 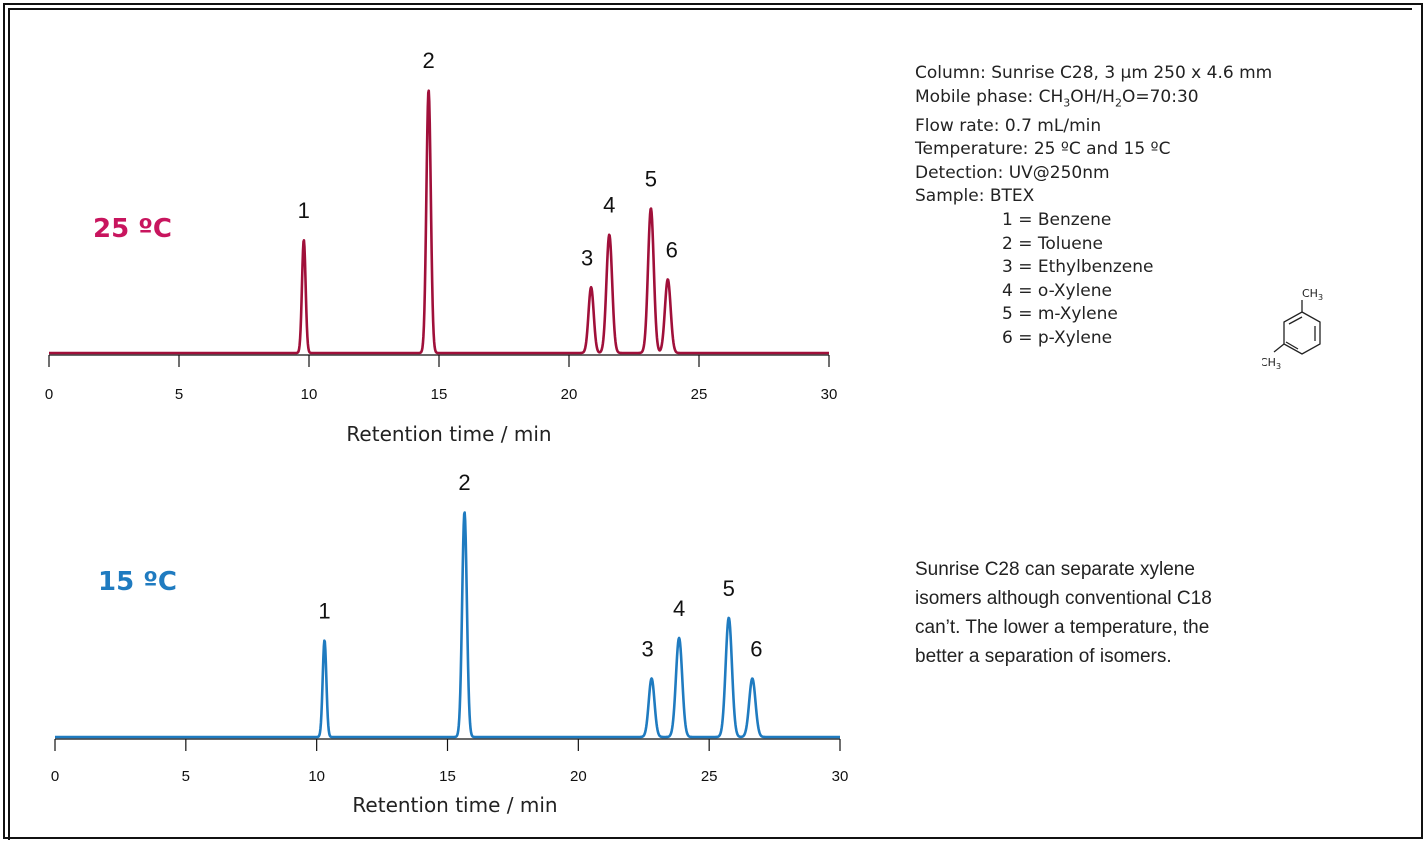 I want to click on flow-rate-text: Flow rate: 0.7 mL/min, so click(x=1008, y=125).